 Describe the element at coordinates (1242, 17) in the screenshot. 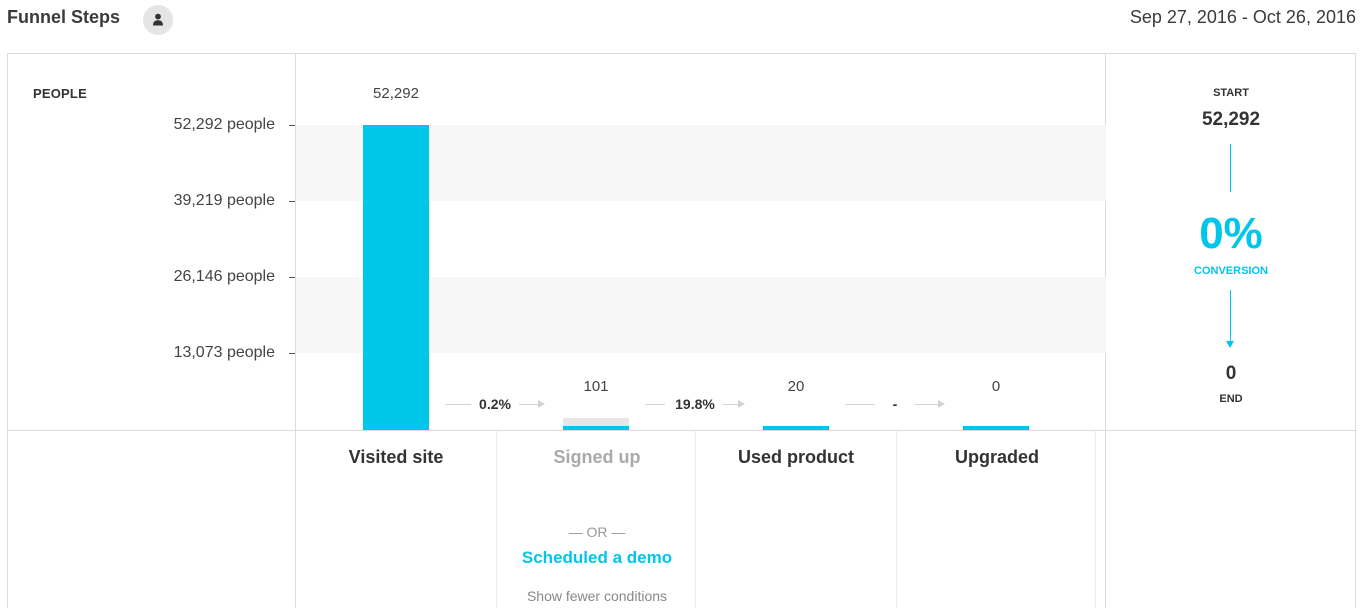

I see `date-range: Sep 27, 2016 - Oct 26, 2016` at that location.